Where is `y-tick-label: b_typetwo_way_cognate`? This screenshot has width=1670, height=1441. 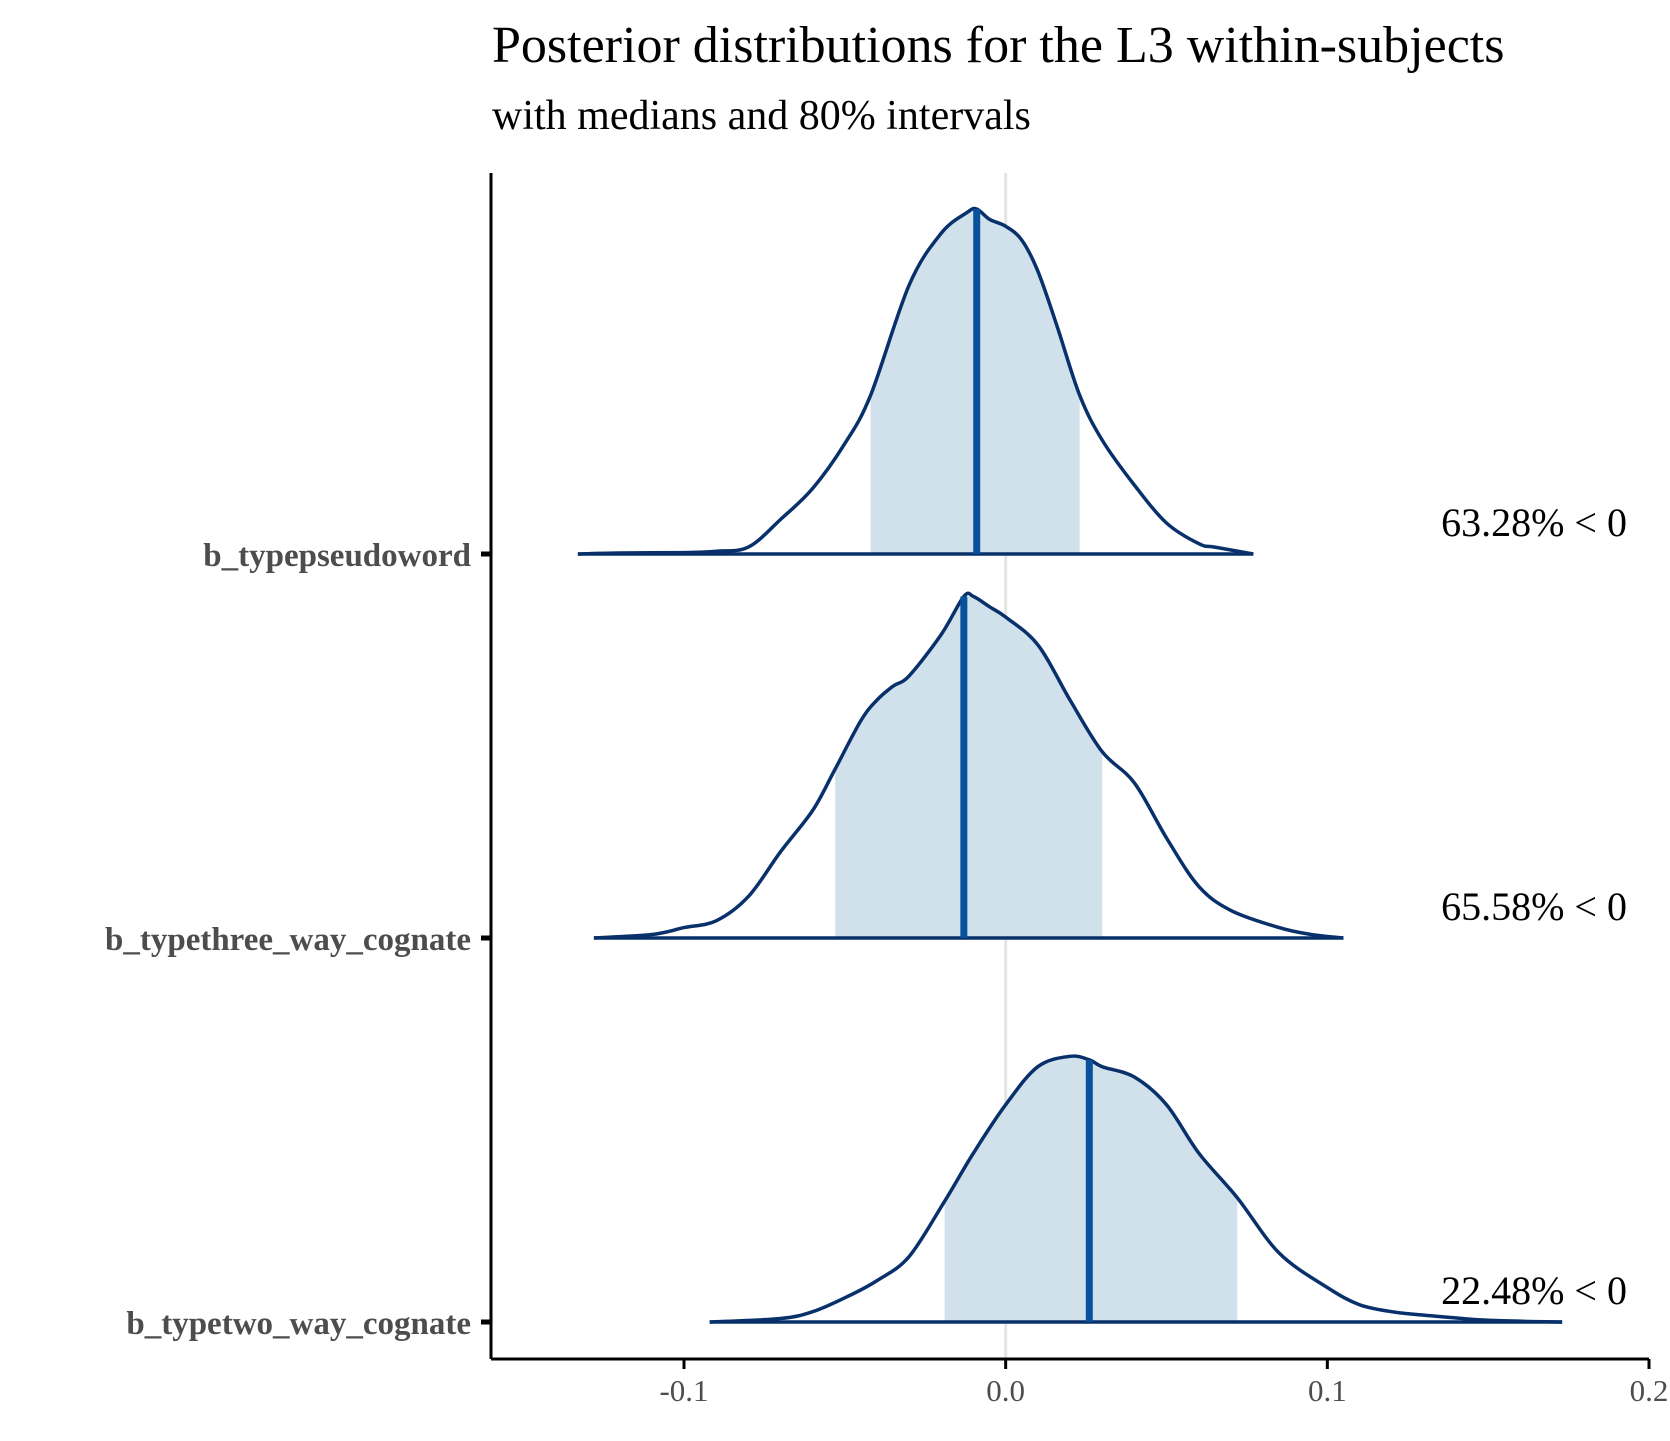 y-tick-label: b_typetwo_way_cognate is located at coordinates (298, 1324).